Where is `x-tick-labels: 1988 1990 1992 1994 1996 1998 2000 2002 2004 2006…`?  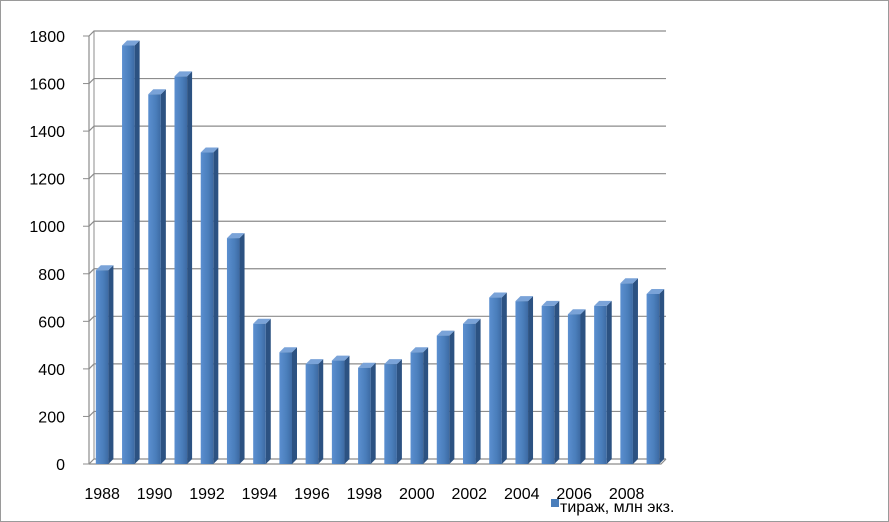 x-tick-labels: 1988 1990 1992 1994 1996 1998 2000 2002 2004 2006… is located at coordinates (364, 494).